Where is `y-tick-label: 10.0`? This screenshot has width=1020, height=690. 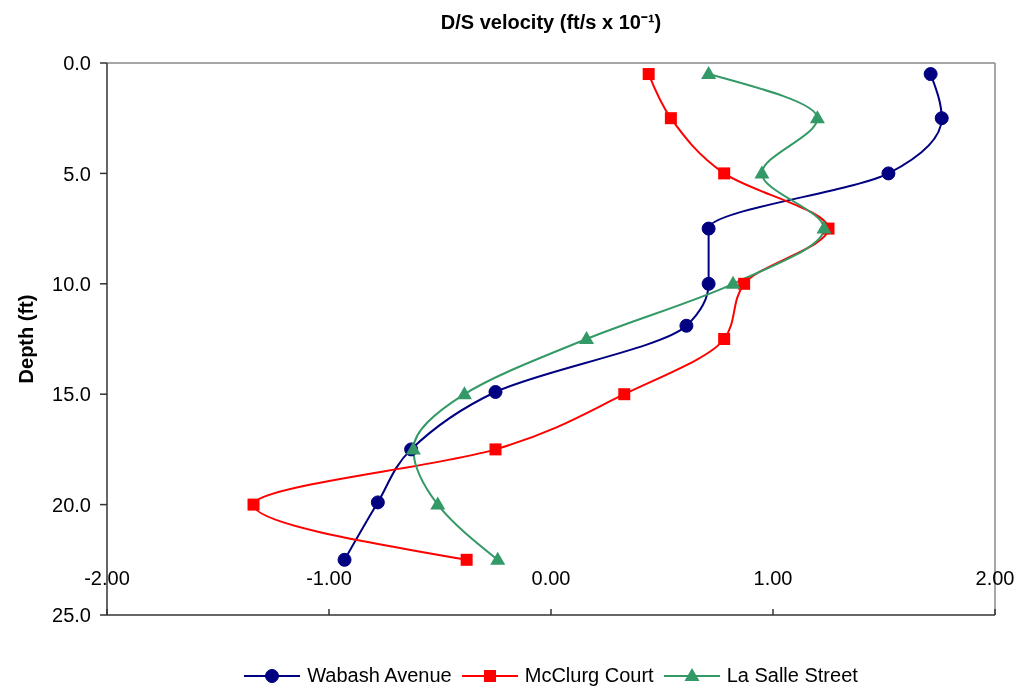 y-tick-label: 10.0 is located at coordinates (71, 283).